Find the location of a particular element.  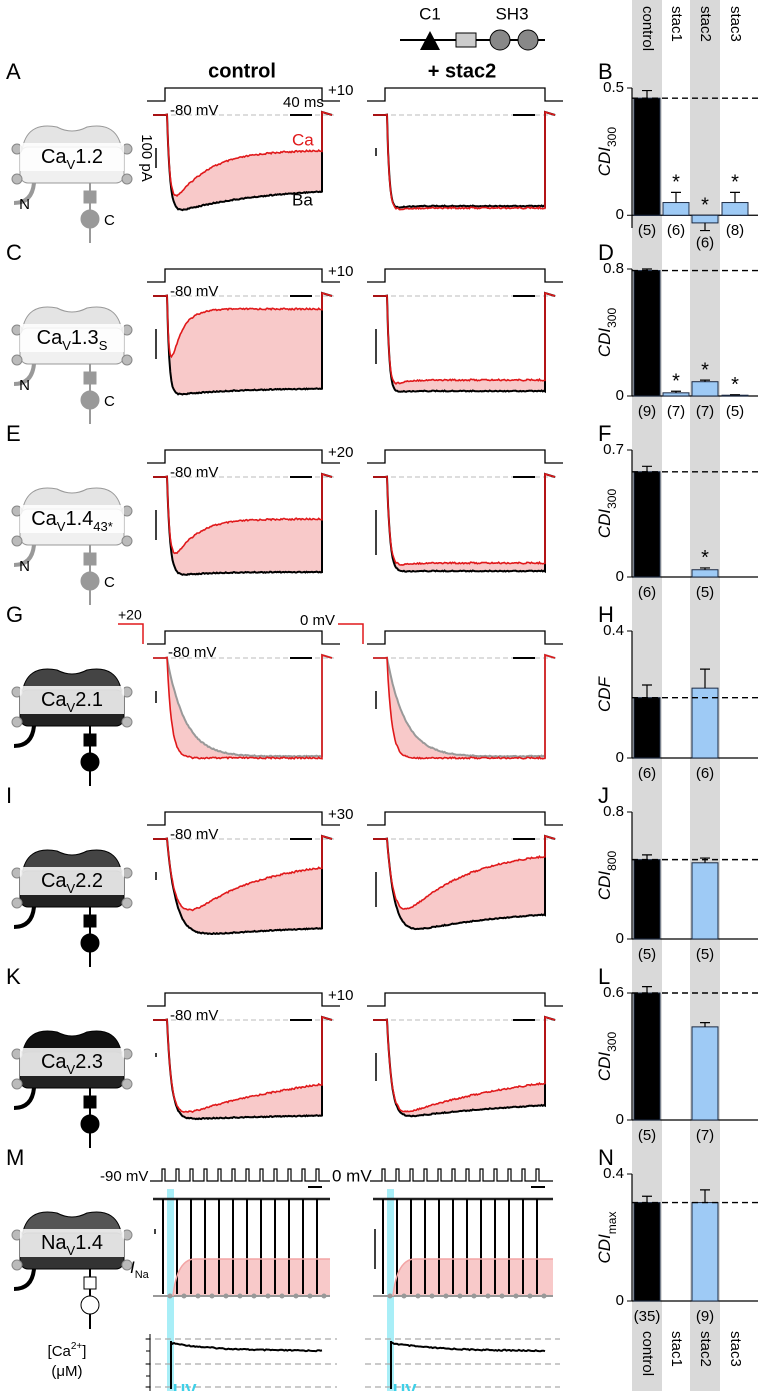

sh3-domain is located at coordinates (500, 40).